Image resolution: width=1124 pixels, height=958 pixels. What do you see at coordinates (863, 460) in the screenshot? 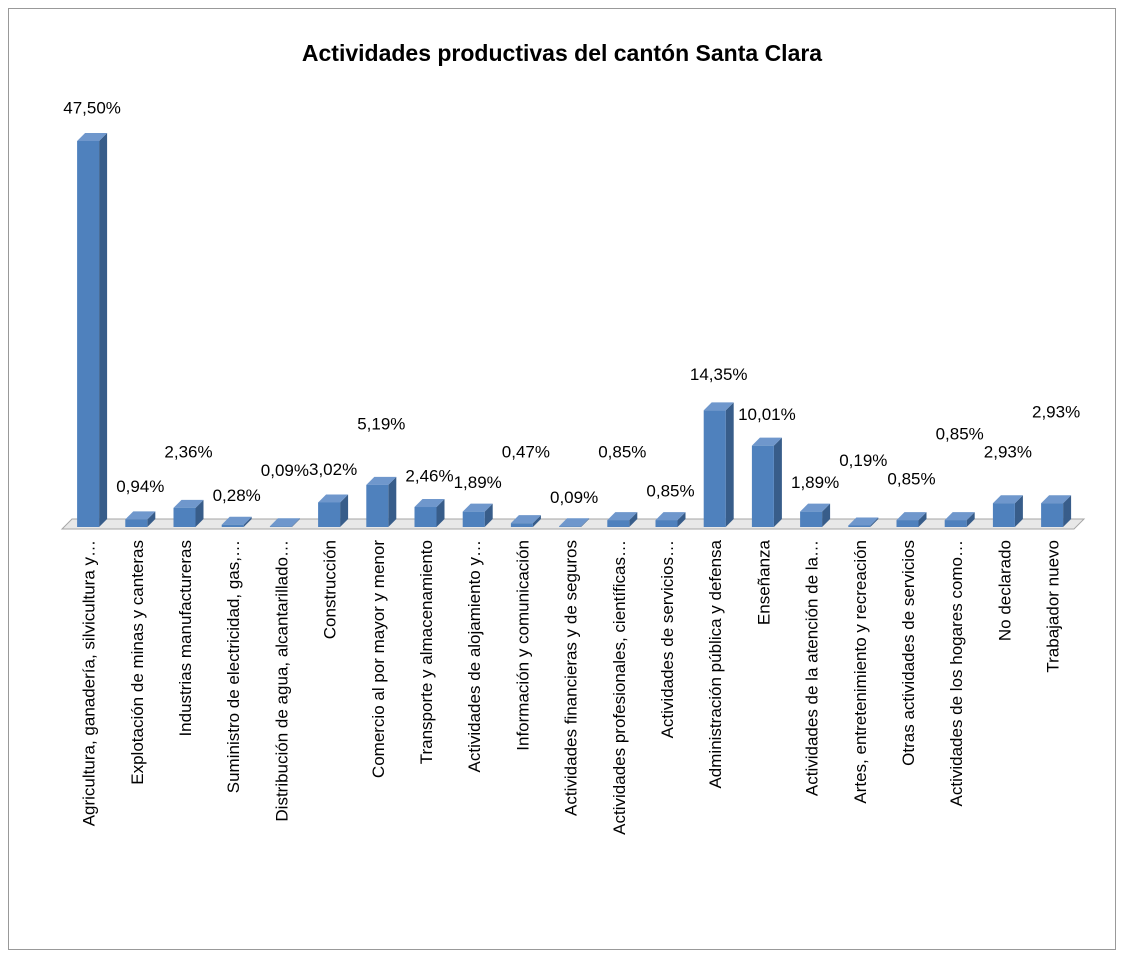
I see `data-label: 0,19%` at bounding box center [863, 460].